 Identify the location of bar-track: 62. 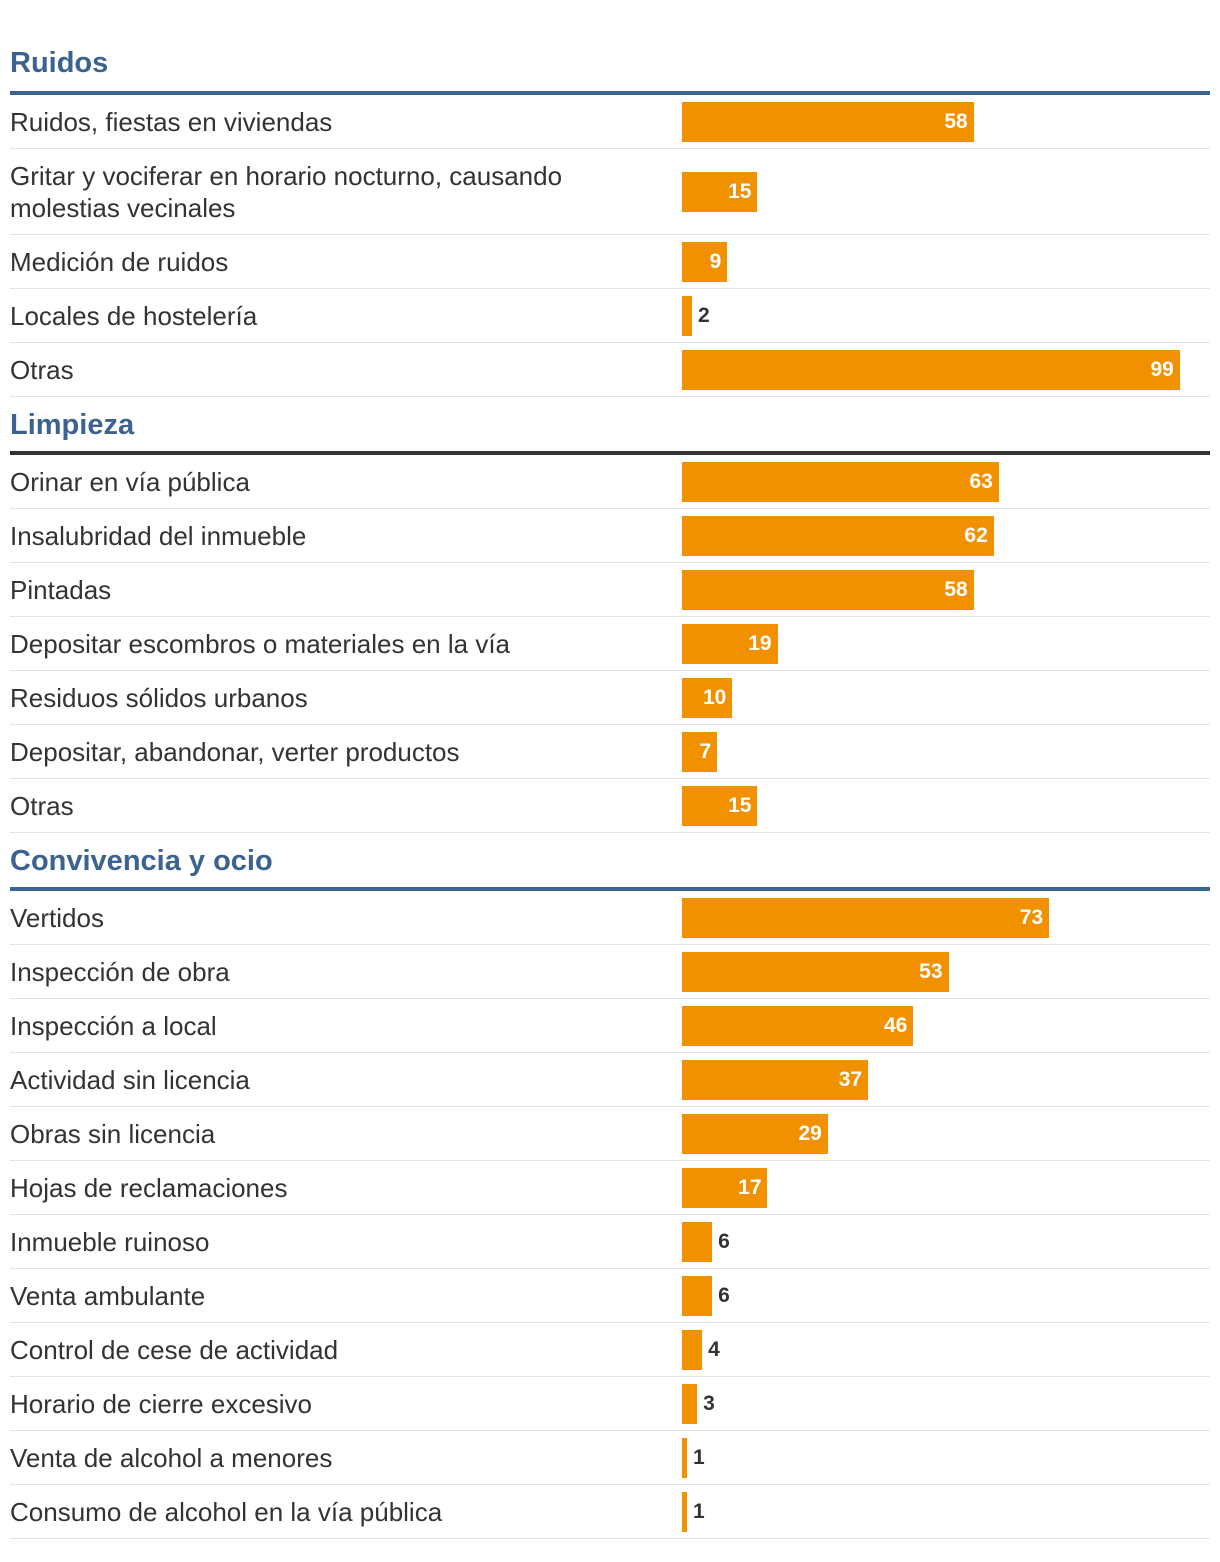
(946, 535).